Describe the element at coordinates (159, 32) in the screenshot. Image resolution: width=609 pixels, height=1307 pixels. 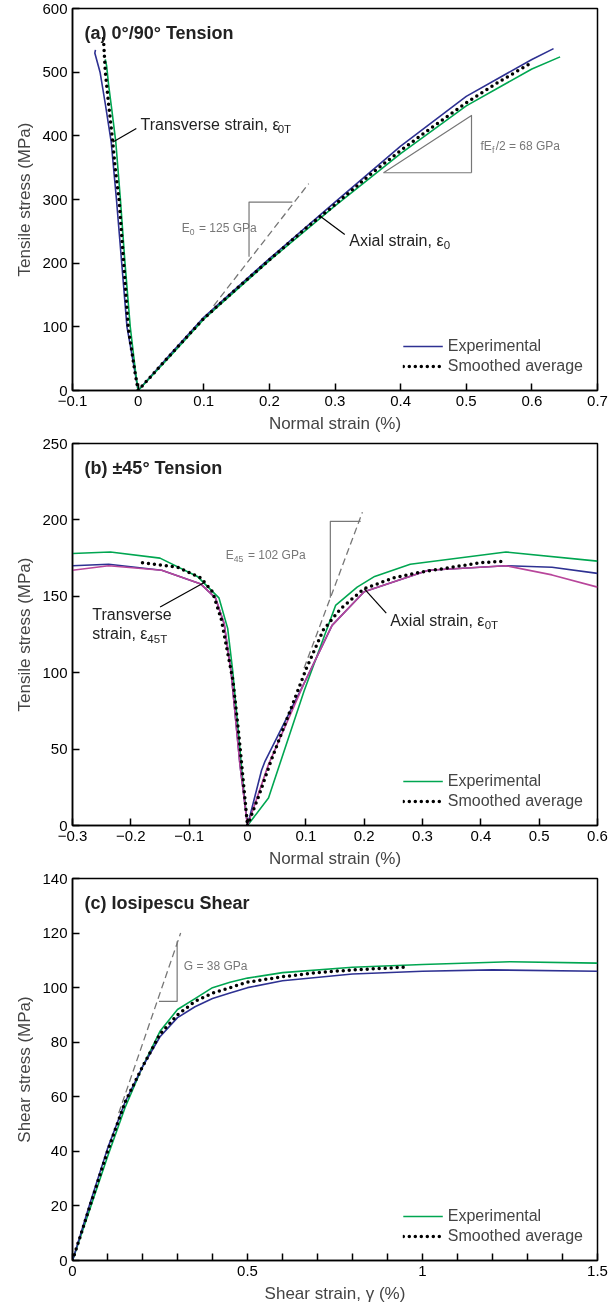
I see `text: (a) 0°/90° Tension` at that location.